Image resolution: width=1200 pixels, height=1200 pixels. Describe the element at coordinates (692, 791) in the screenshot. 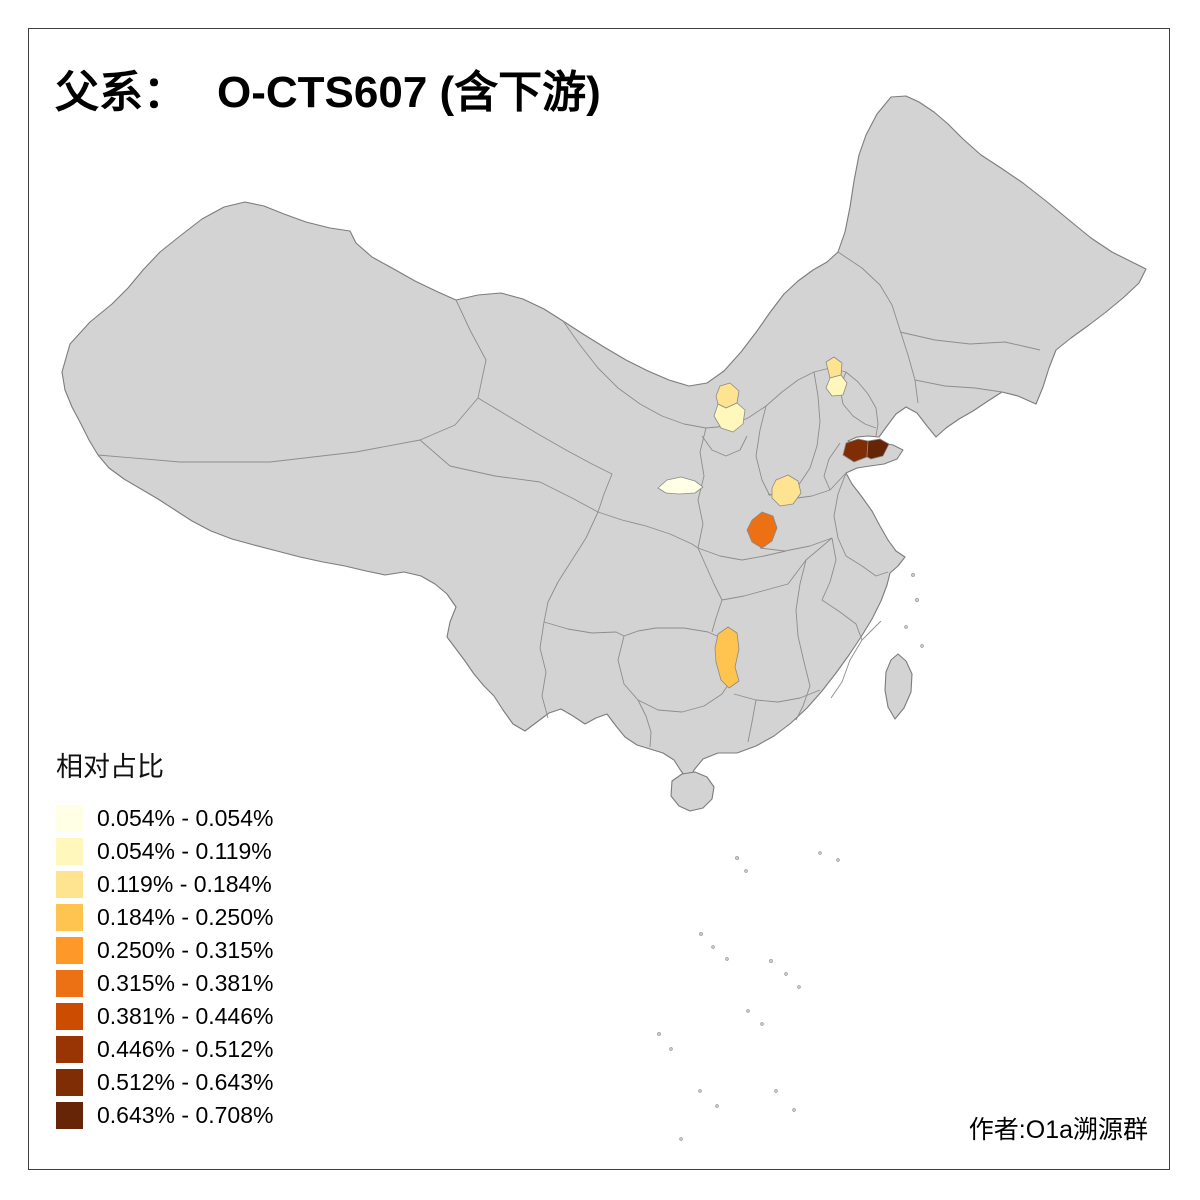

I see `hainan-island` at that location.